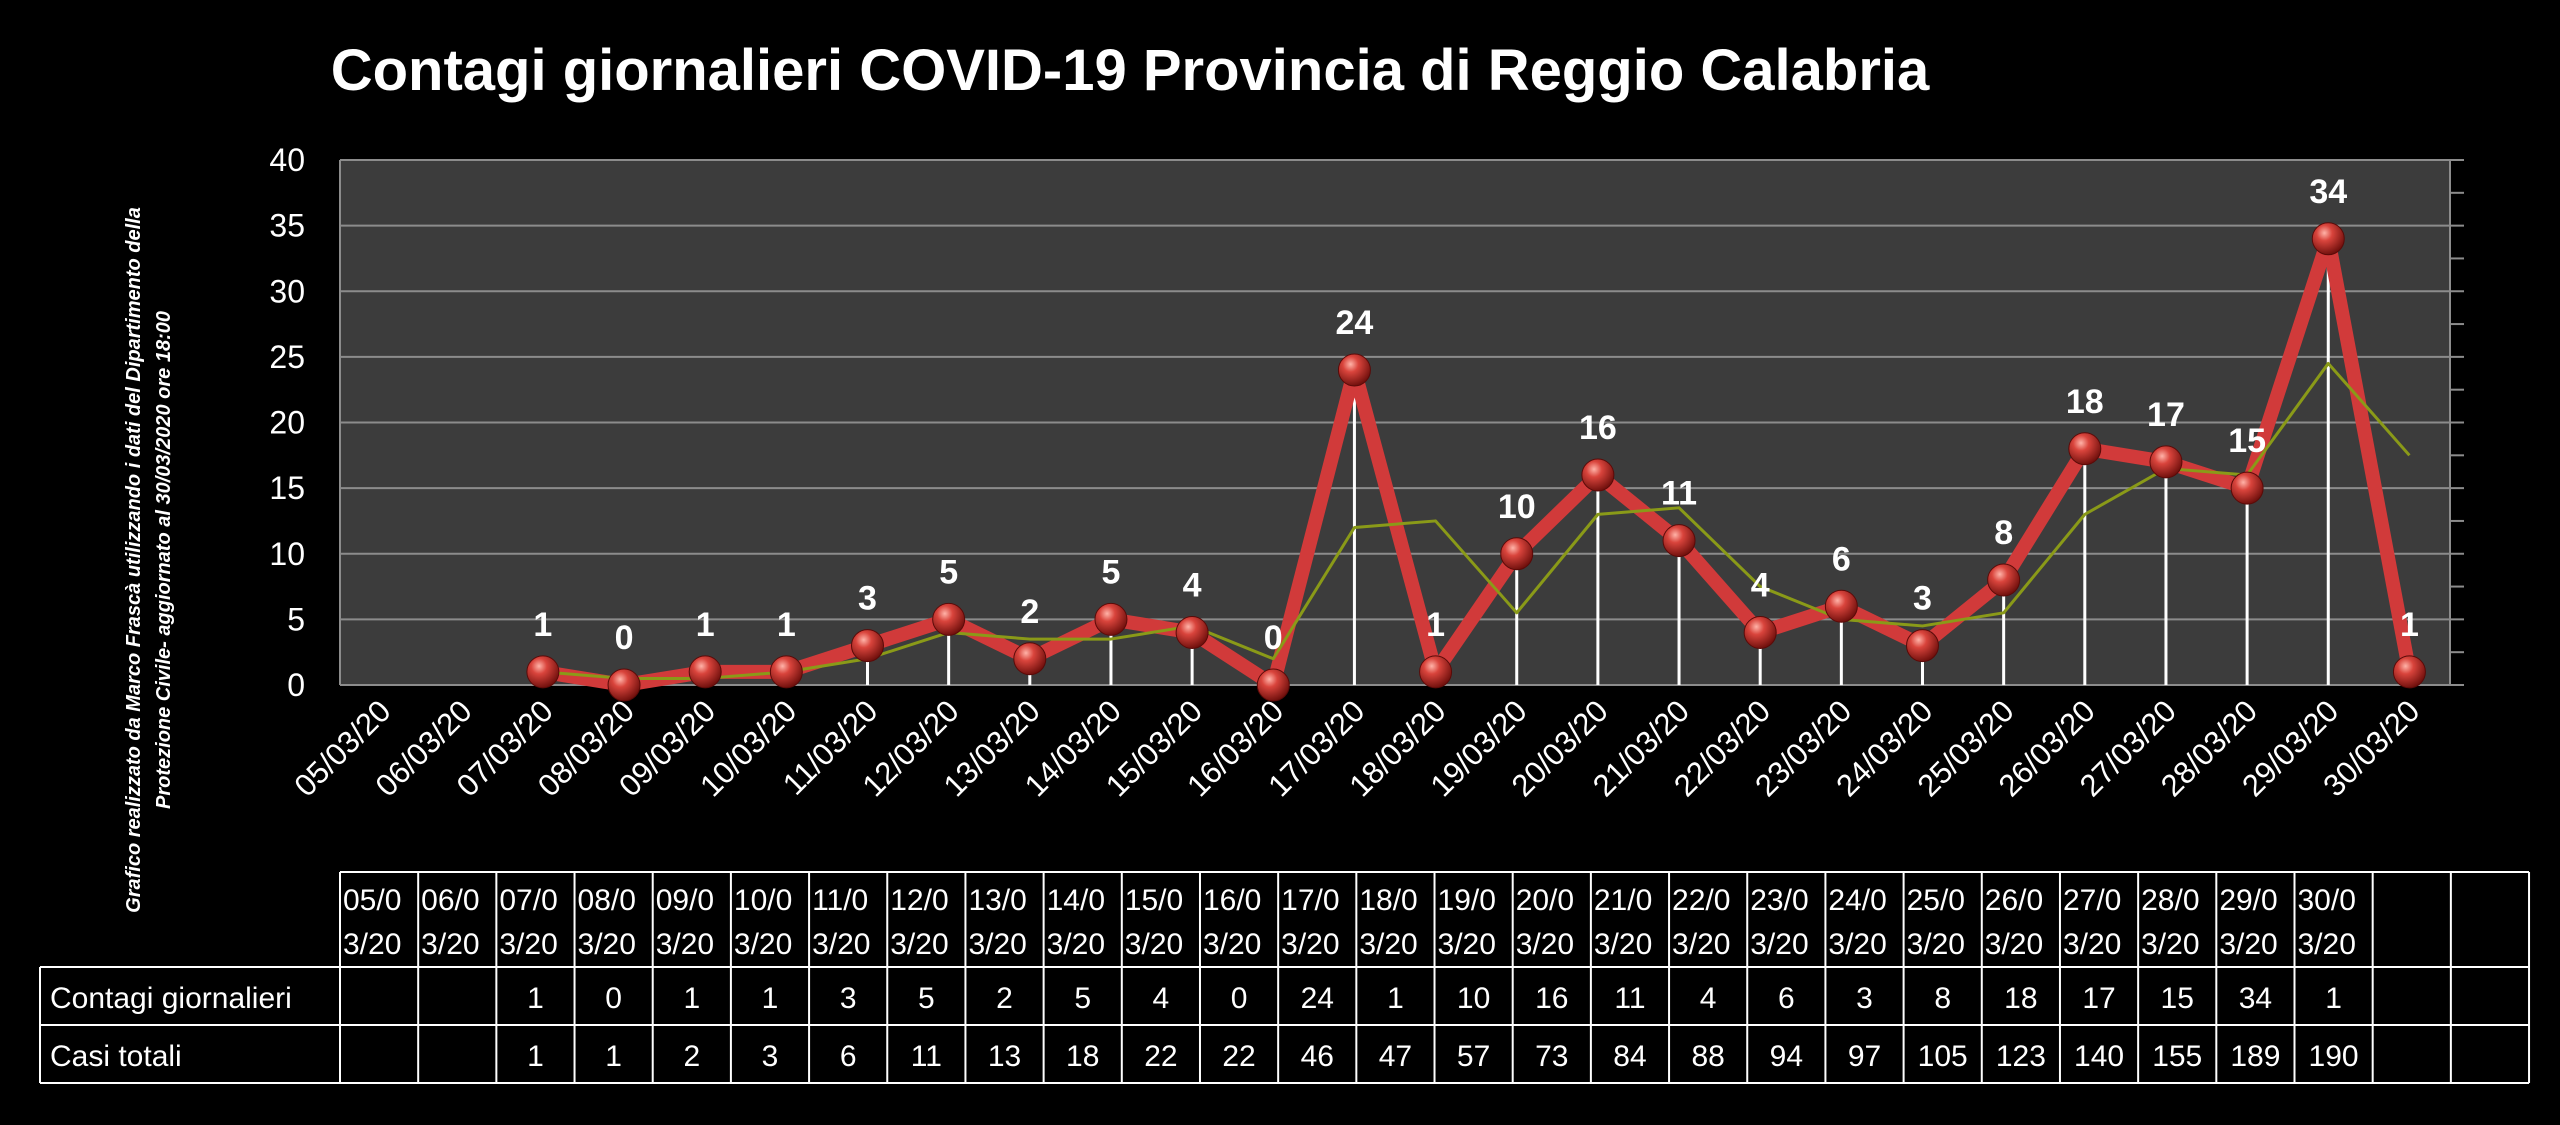 This screenshot has width=2560, height=1125. I want to click on data-label: 10, so click(1517, 507).